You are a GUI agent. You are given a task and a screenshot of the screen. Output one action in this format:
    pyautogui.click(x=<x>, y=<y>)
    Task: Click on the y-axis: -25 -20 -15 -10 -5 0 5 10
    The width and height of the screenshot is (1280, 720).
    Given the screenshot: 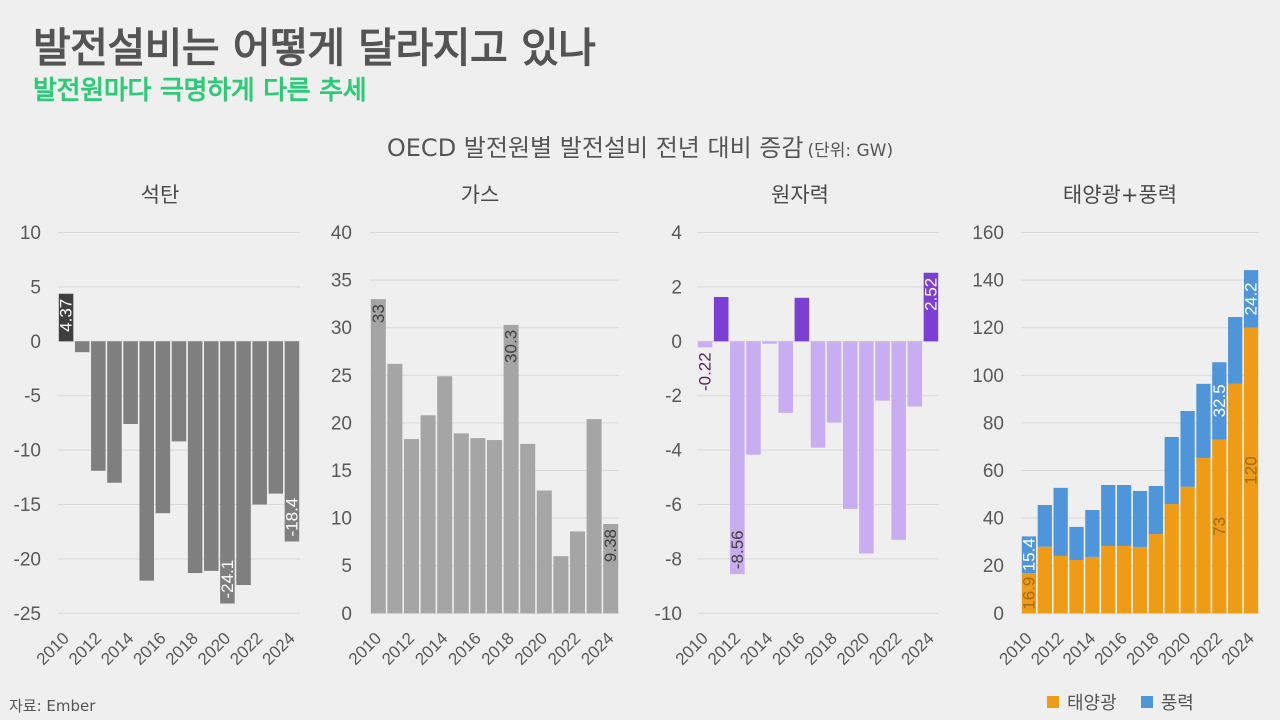 What is the action you would take?
    pyautogui.click(x=27, y=424)
    